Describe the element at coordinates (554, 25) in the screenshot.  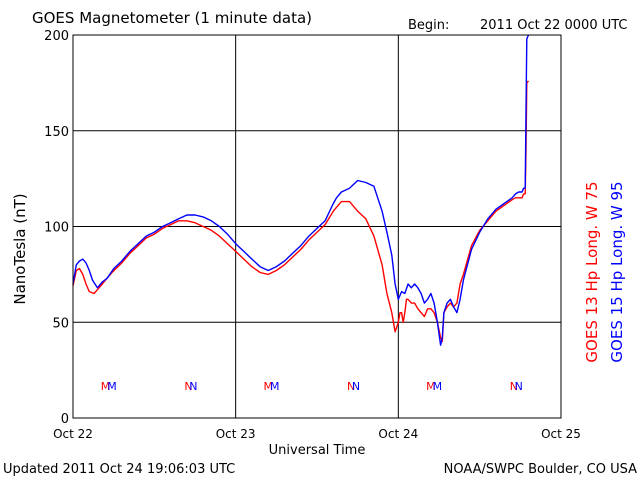
I see `begin-value: 2011 Oct 22 0000 UTC` at that location.